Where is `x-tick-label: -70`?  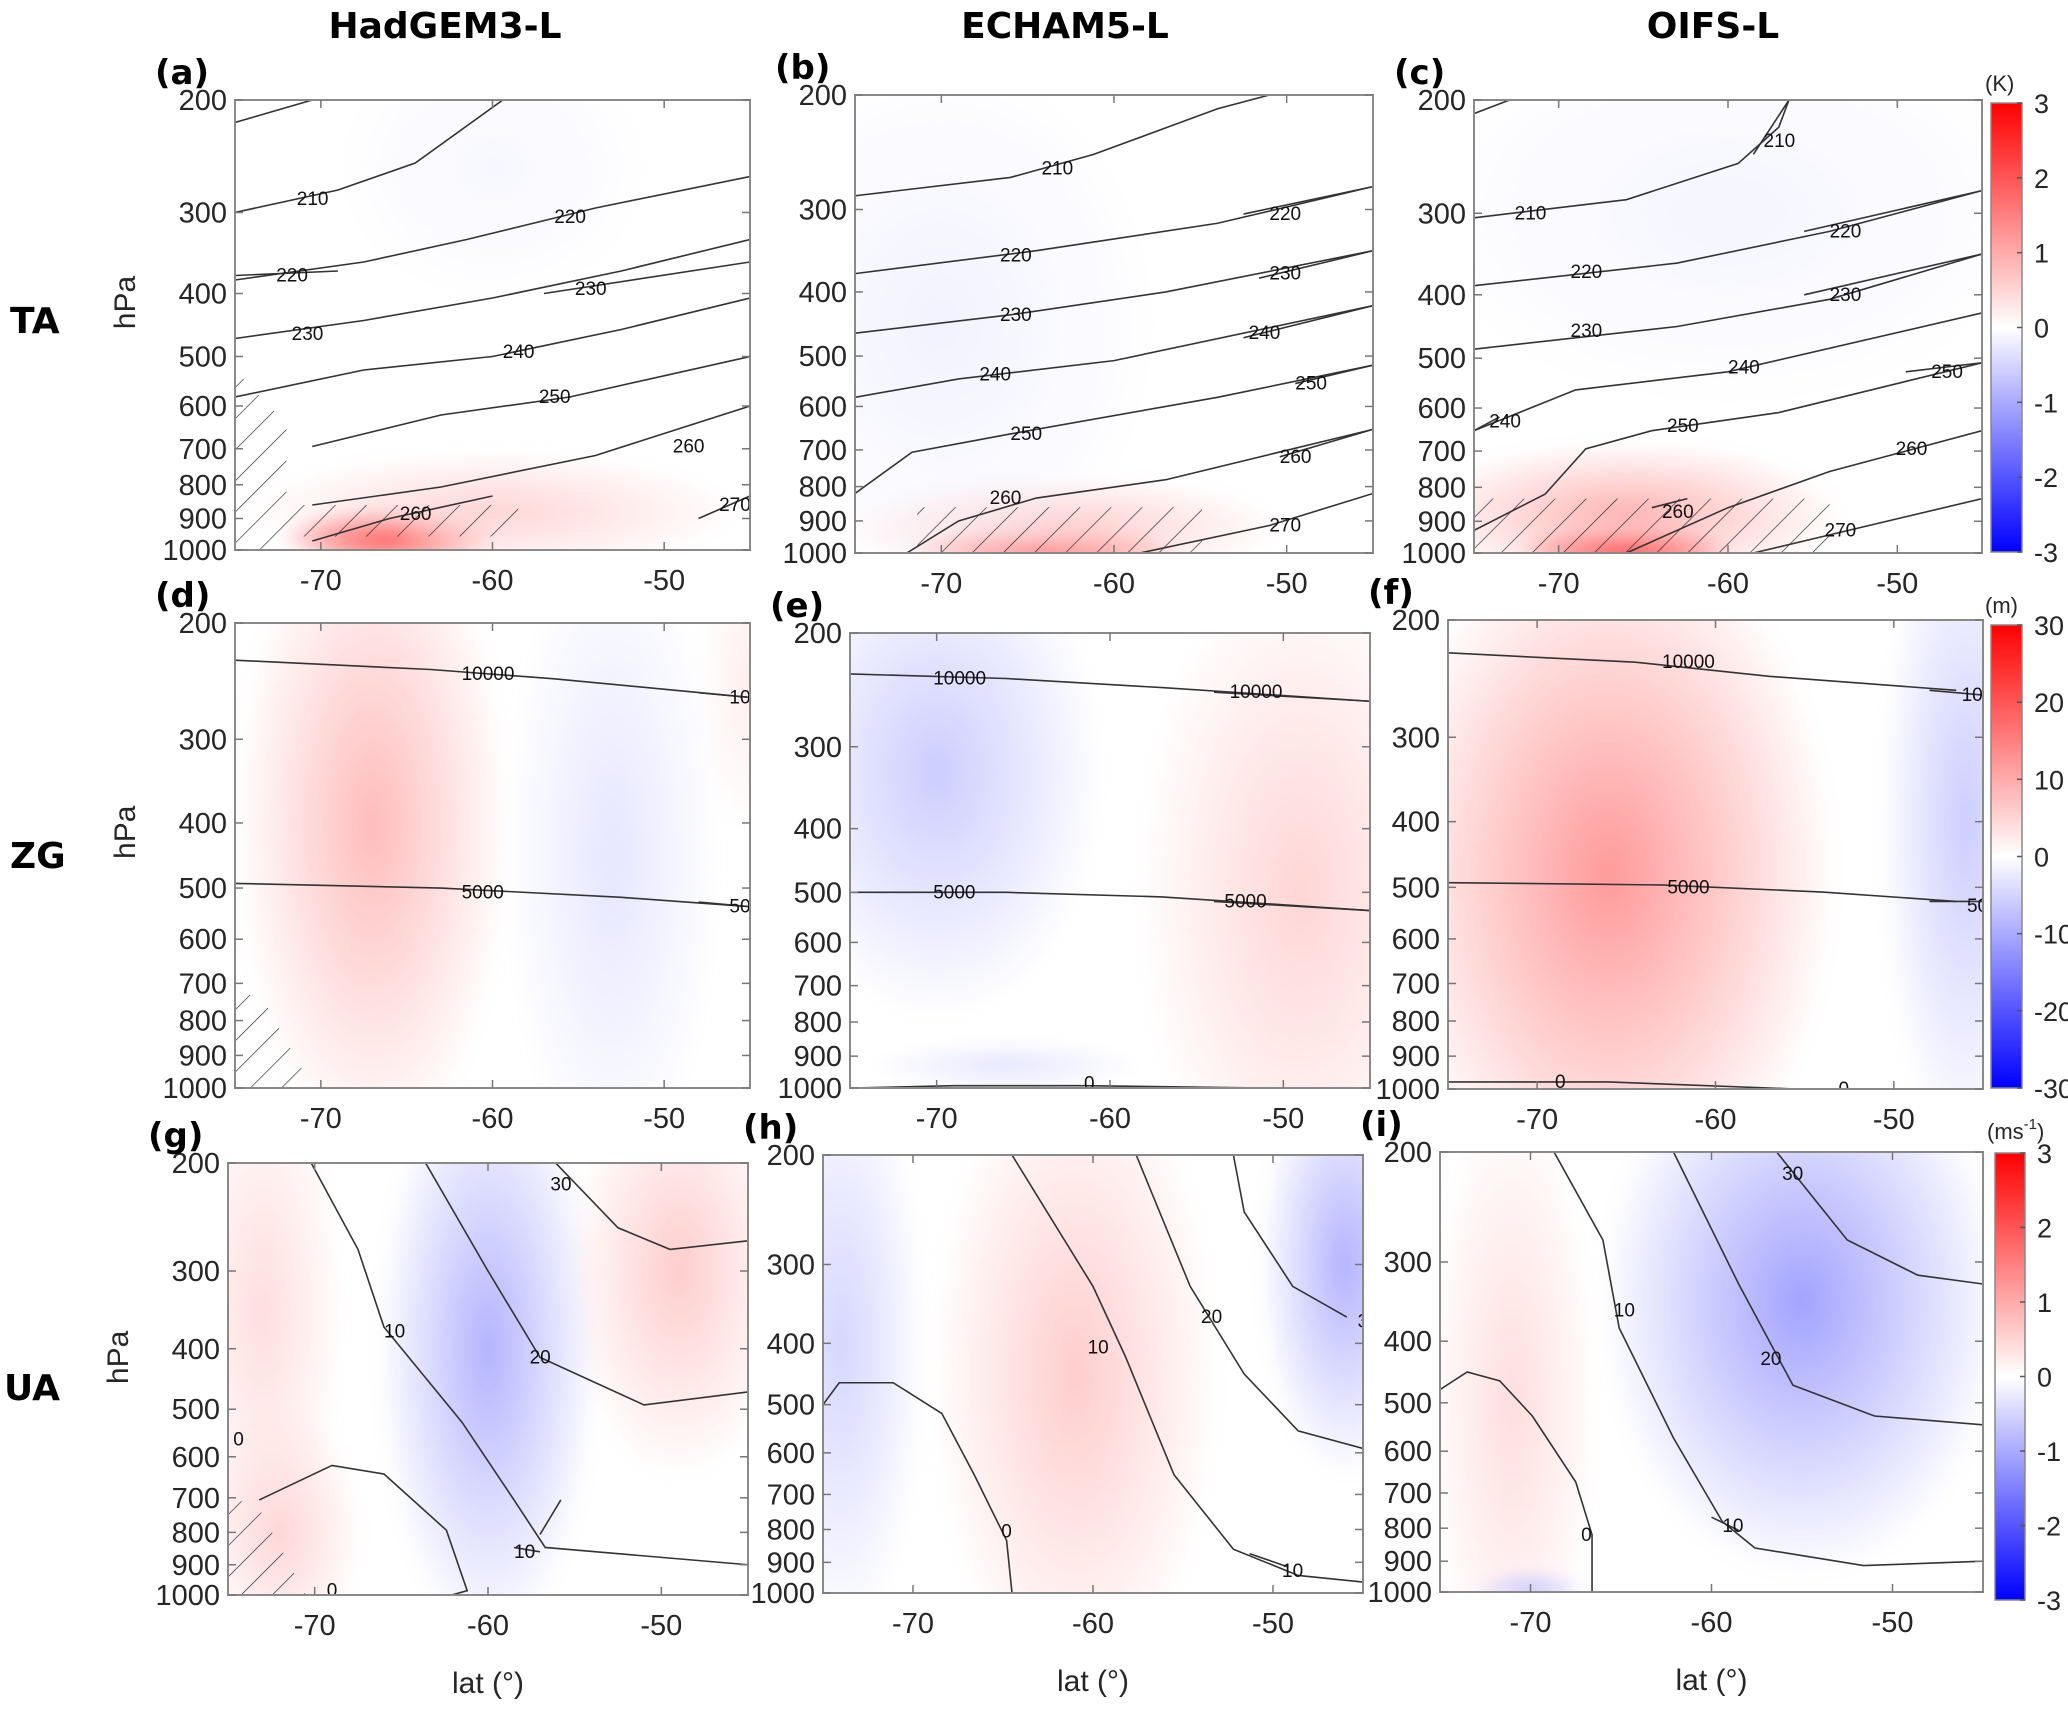
x-tick-label: -70 is located at coordinates (913, 1624).